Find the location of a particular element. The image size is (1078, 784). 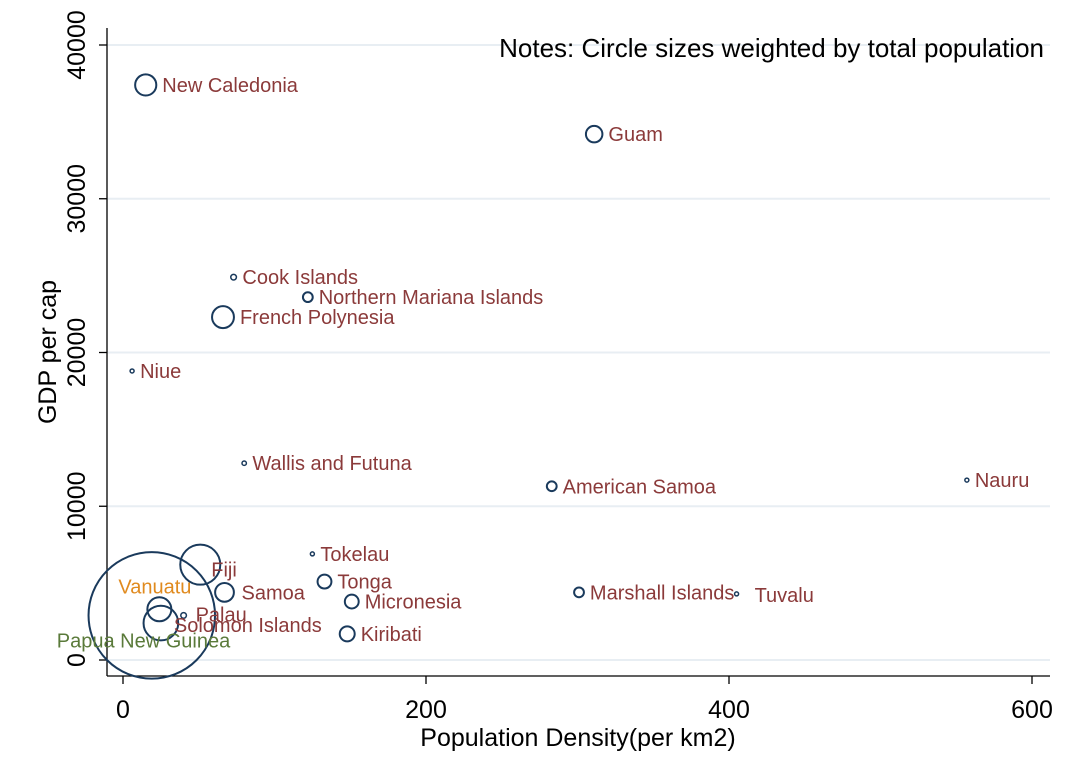

y-tick-label: 0 is located at coordinates (77, 660).